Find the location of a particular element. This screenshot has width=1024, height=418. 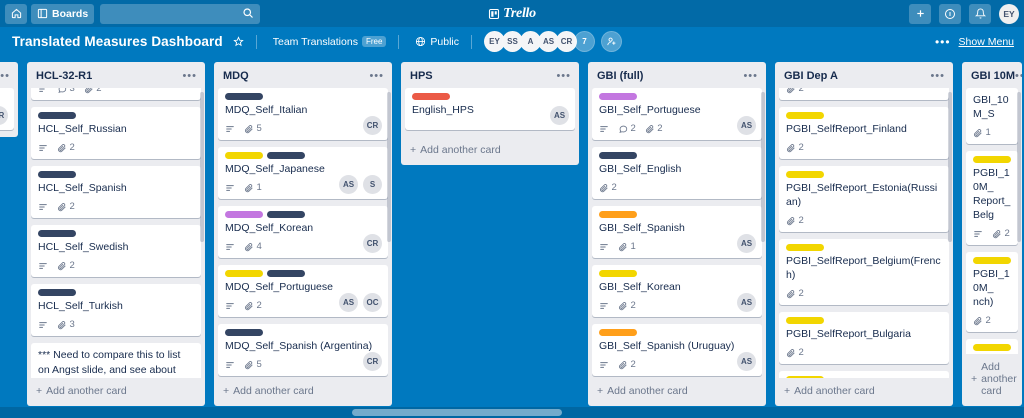

board-horizontal-scrollbar is located at coordinates (512, 412).